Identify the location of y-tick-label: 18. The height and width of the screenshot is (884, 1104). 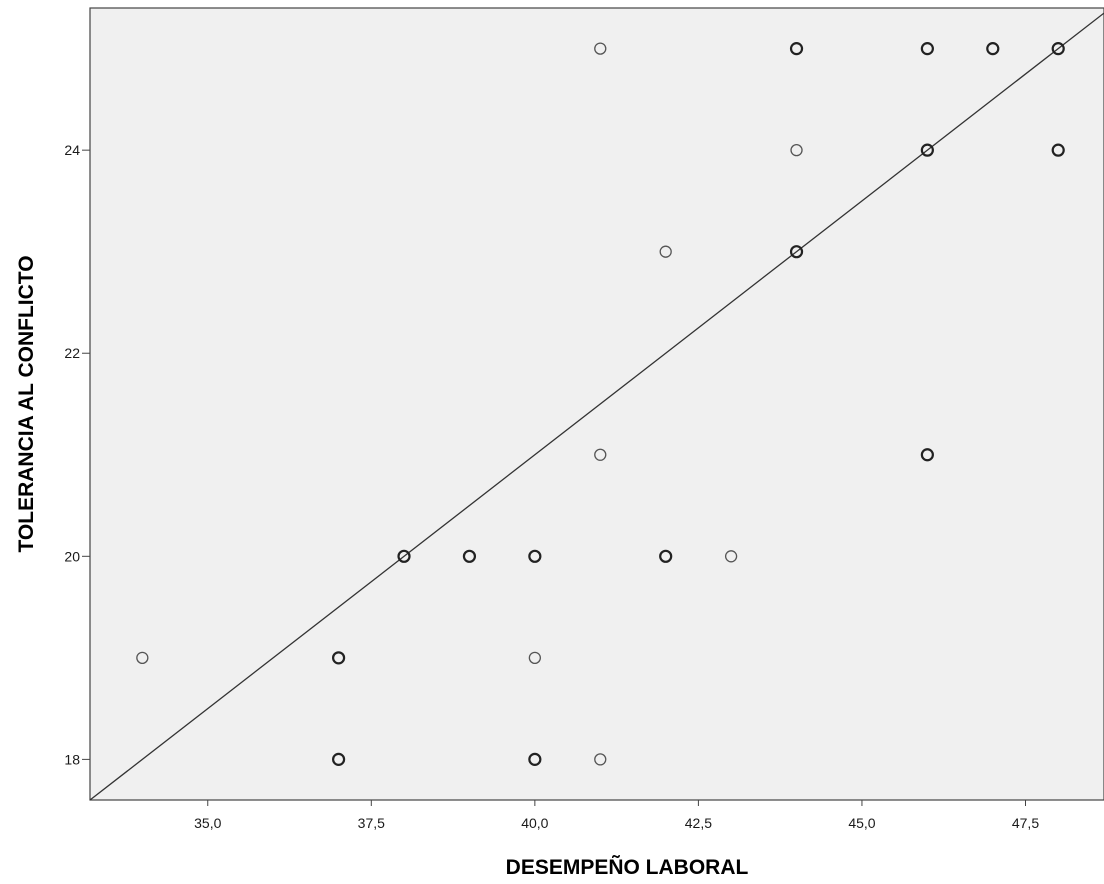
(72, 759).